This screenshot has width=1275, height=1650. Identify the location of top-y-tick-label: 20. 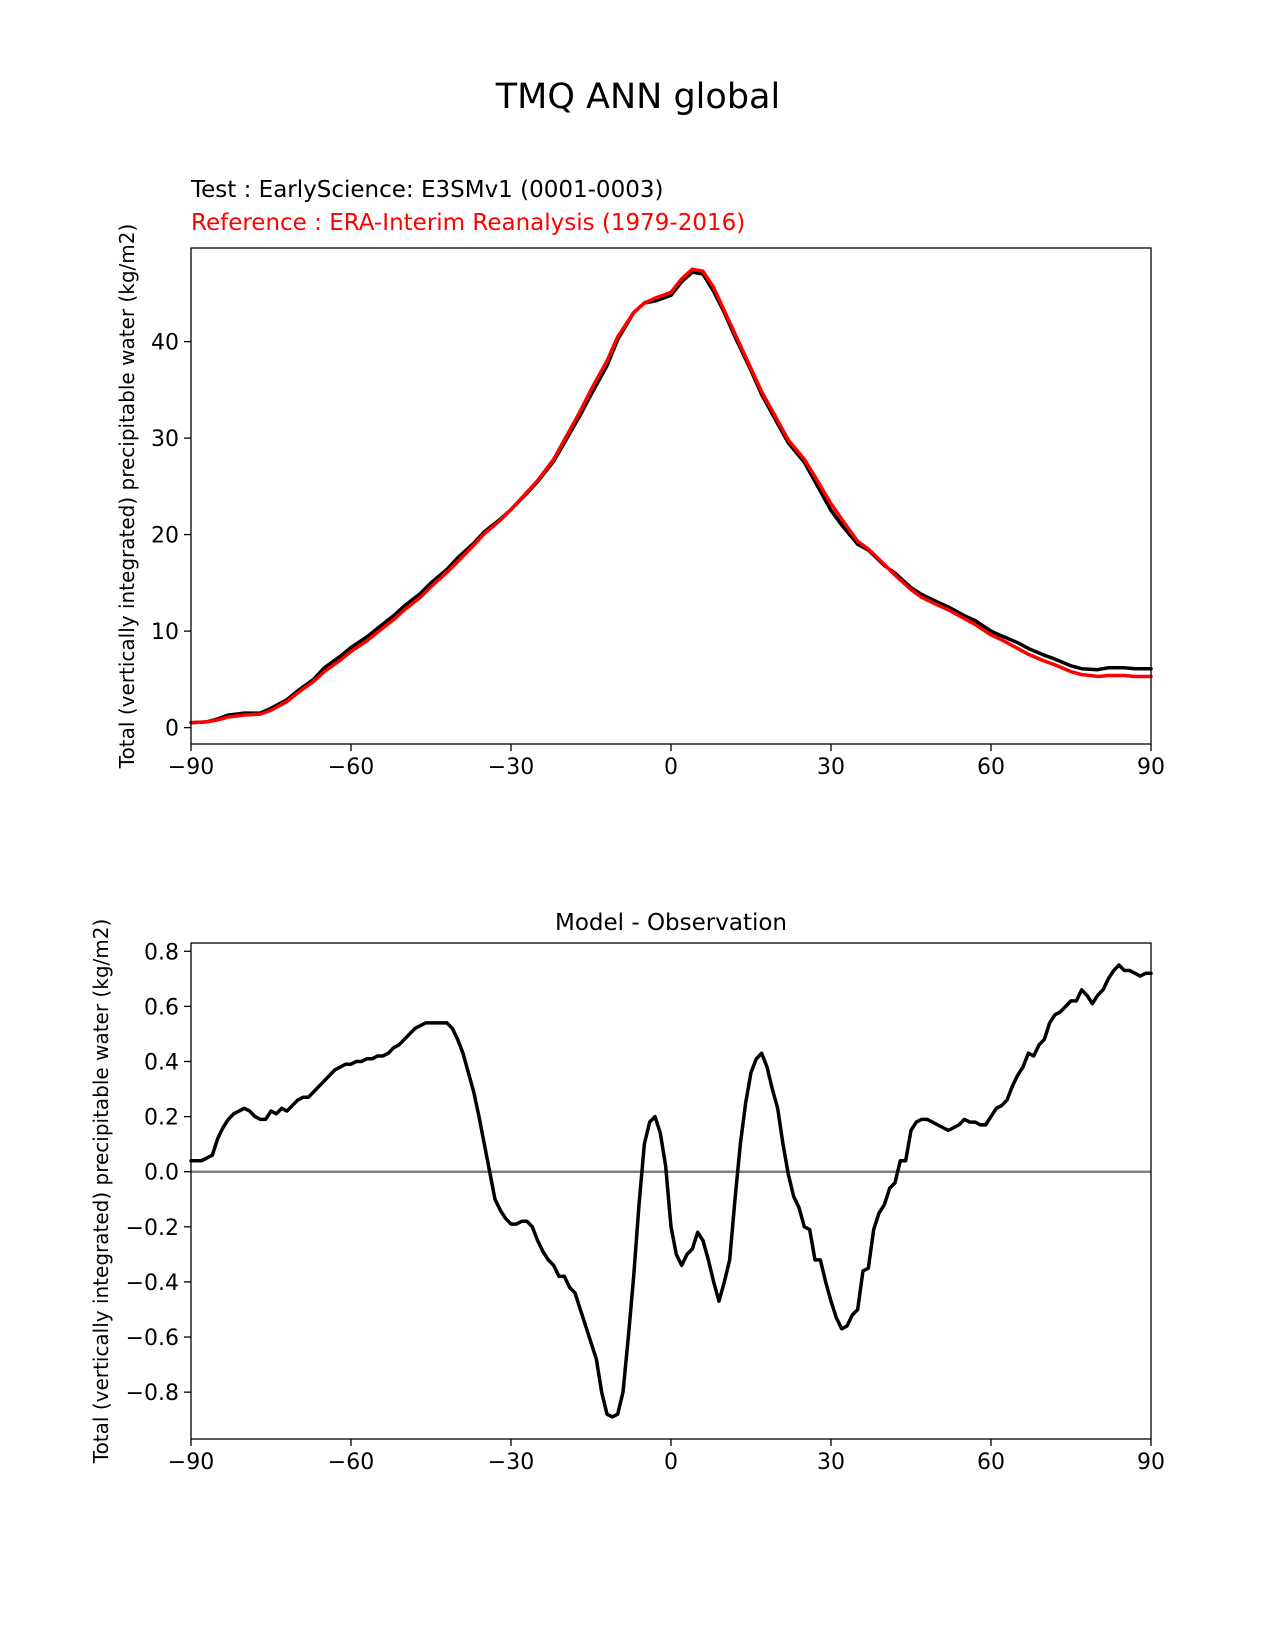
(165, 536).